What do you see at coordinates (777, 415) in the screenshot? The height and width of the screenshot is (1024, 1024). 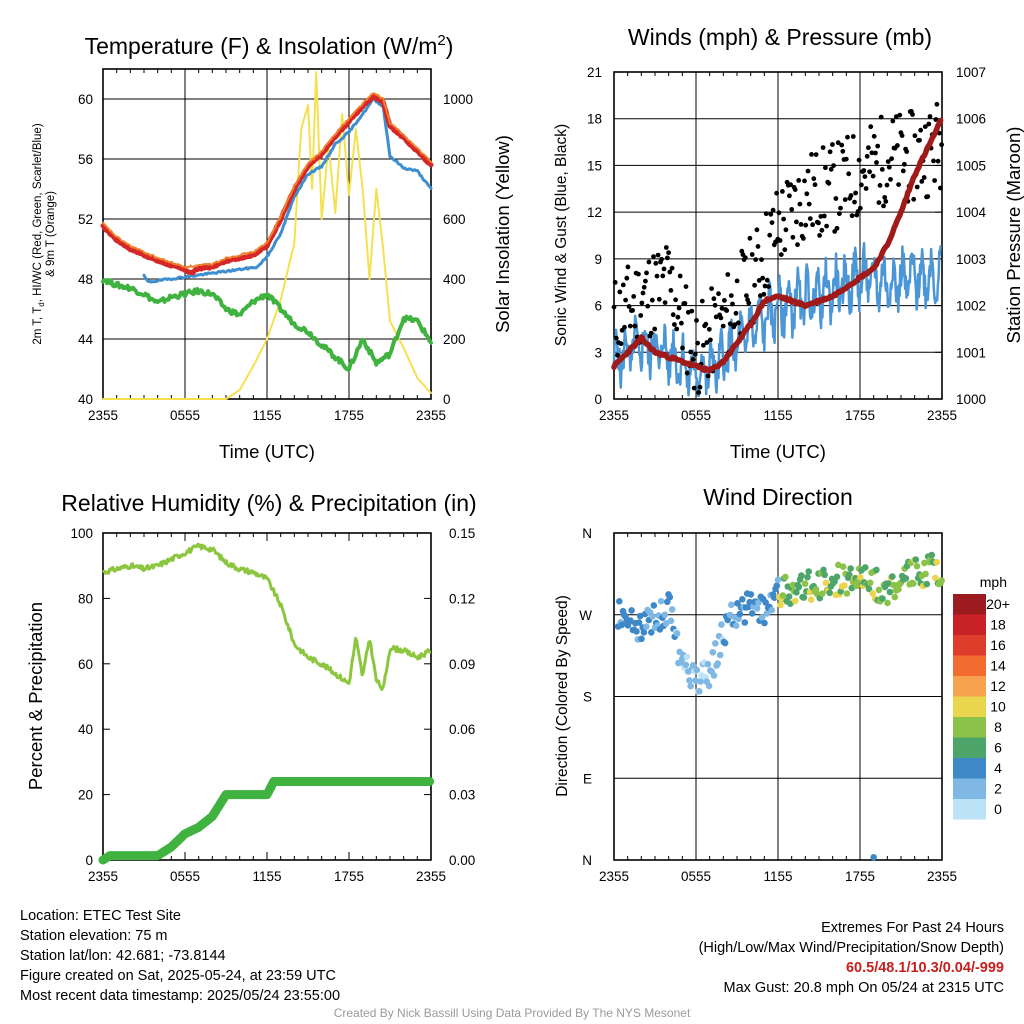 I see `x-tick-label: 1155` at bounding box center [777, 415].